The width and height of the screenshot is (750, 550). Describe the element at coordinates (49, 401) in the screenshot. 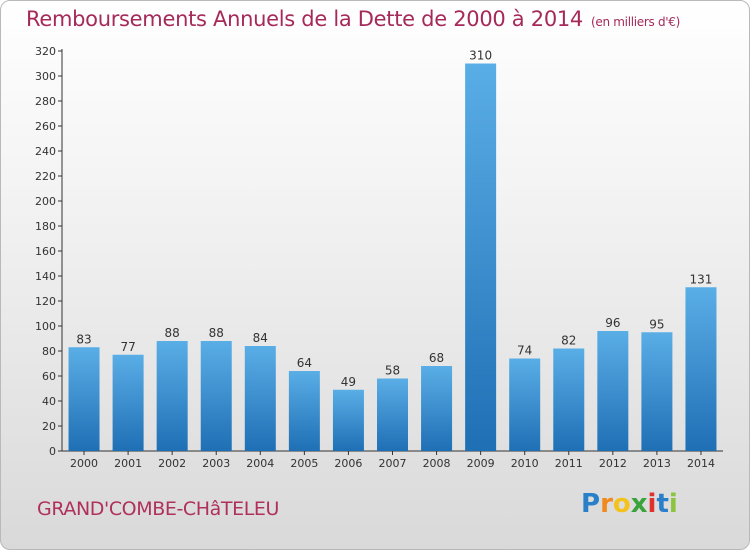

I see `y-tick-label: 40` at that location.